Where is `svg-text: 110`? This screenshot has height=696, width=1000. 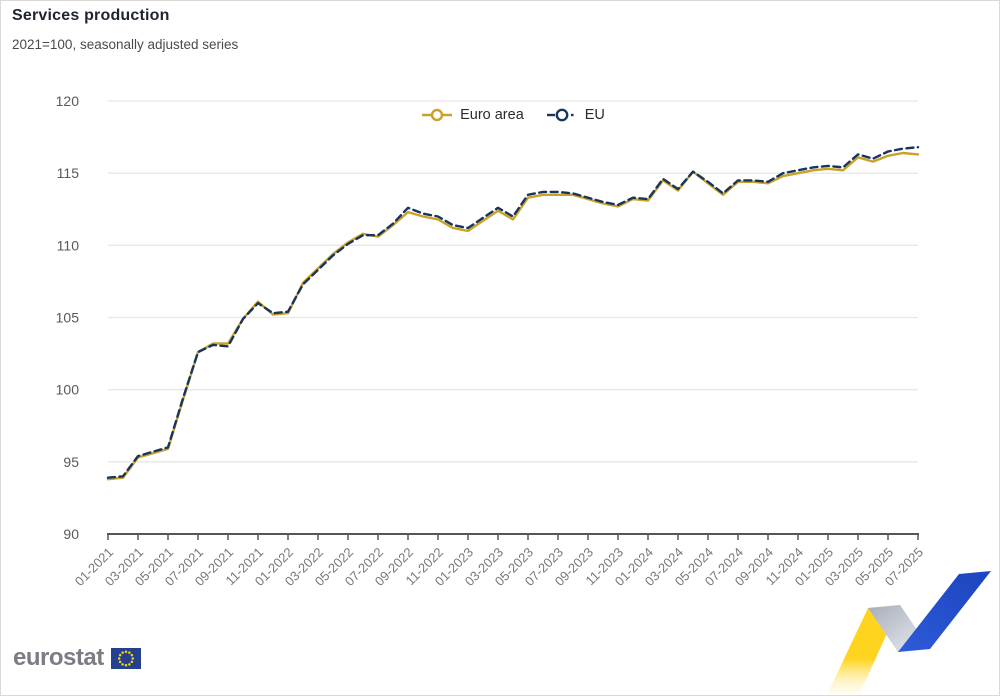 svg-text: 110 is located at coordinates (68, 245).